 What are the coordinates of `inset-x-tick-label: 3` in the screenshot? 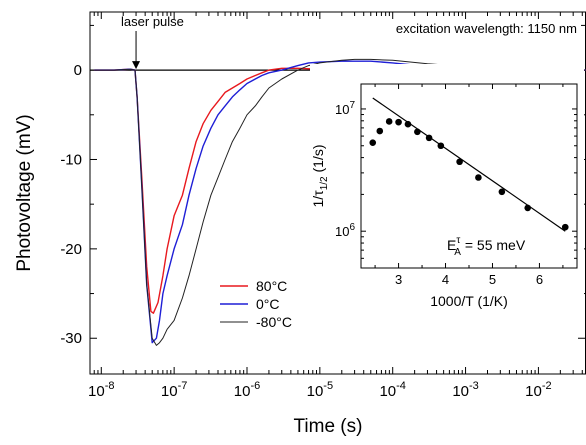 It's located at (398, 279).